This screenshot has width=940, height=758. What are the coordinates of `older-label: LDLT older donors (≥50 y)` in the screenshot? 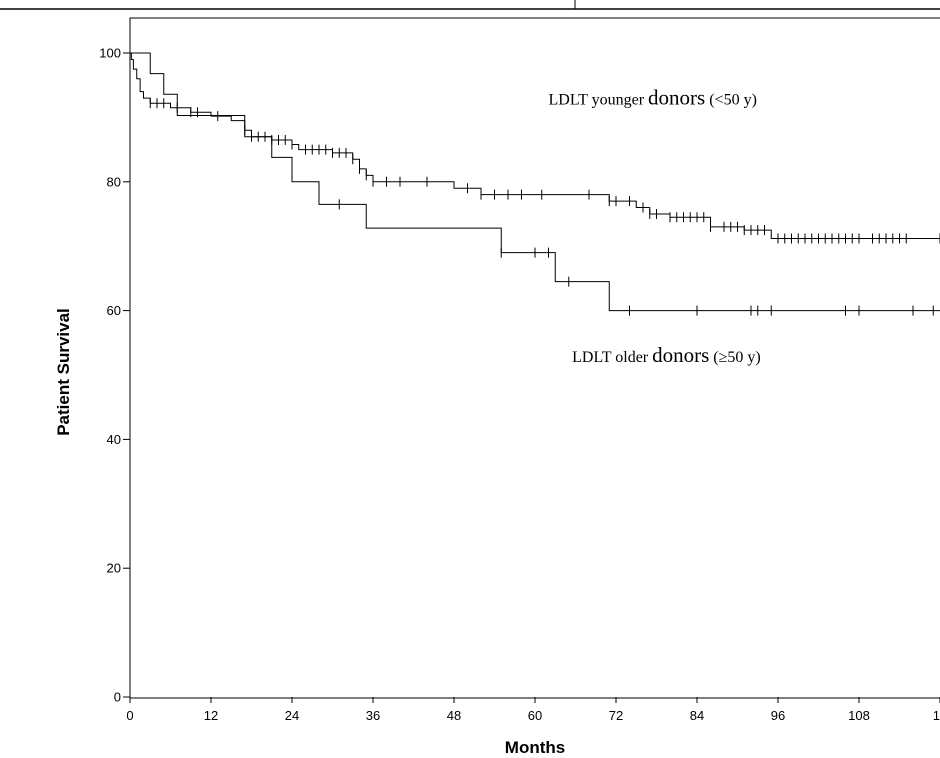 It's located at (666, 355).